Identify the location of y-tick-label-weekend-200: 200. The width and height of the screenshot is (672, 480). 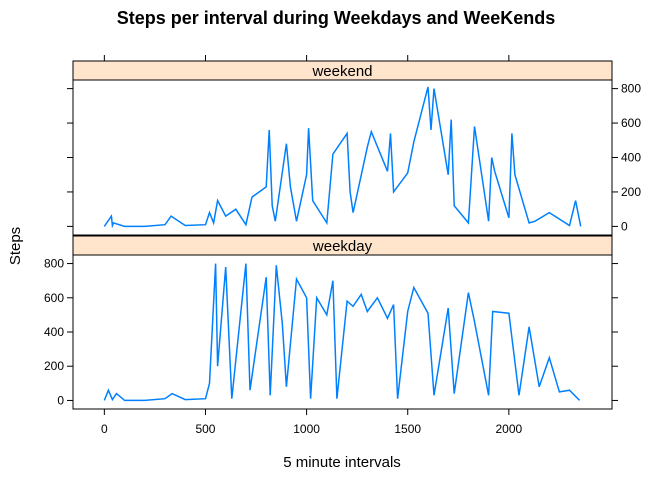
(631, 192).